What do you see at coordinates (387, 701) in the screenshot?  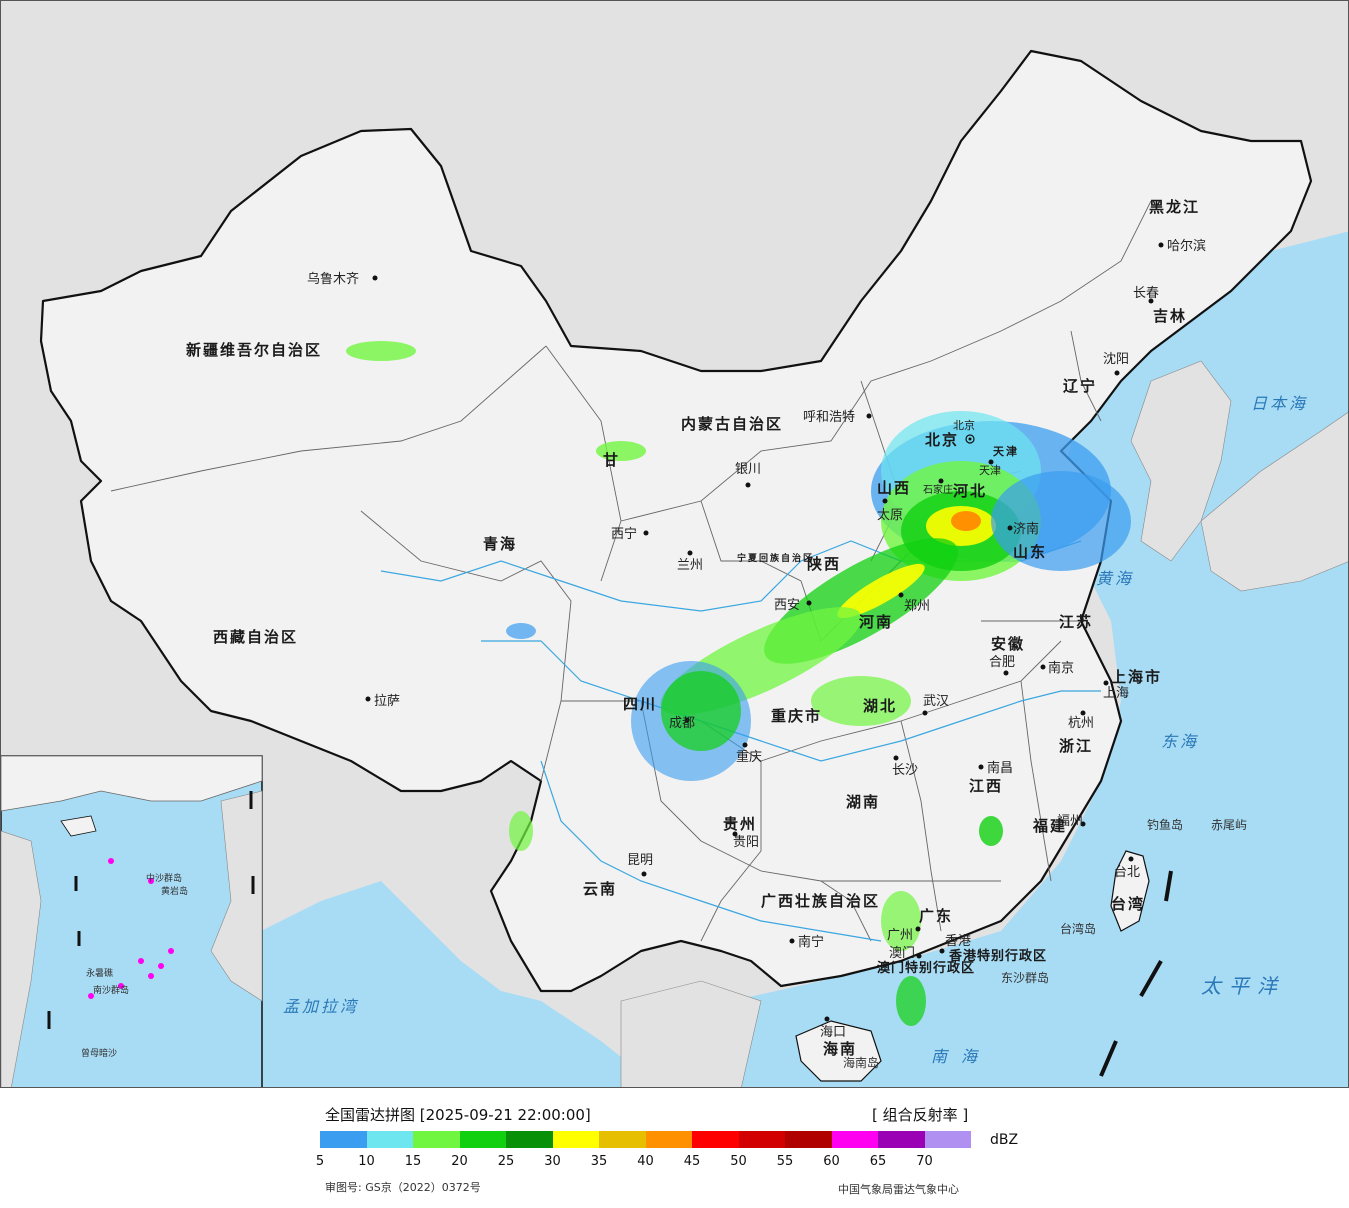 I see `city-lasa: 拉萨` at bounding box center [387, 701].